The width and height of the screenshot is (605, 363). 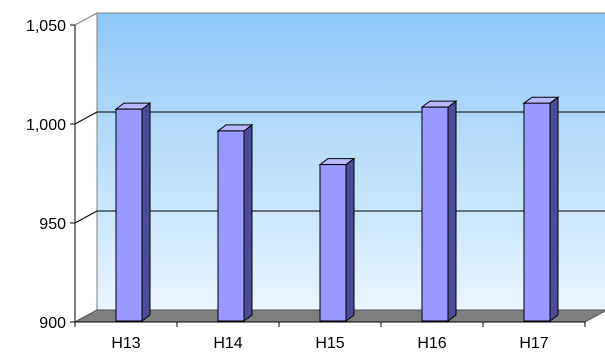 What do you see at coordinates (431, 343) in the screenshot?
I see `x-tick-label: H16` at bounding box center [431, 343].